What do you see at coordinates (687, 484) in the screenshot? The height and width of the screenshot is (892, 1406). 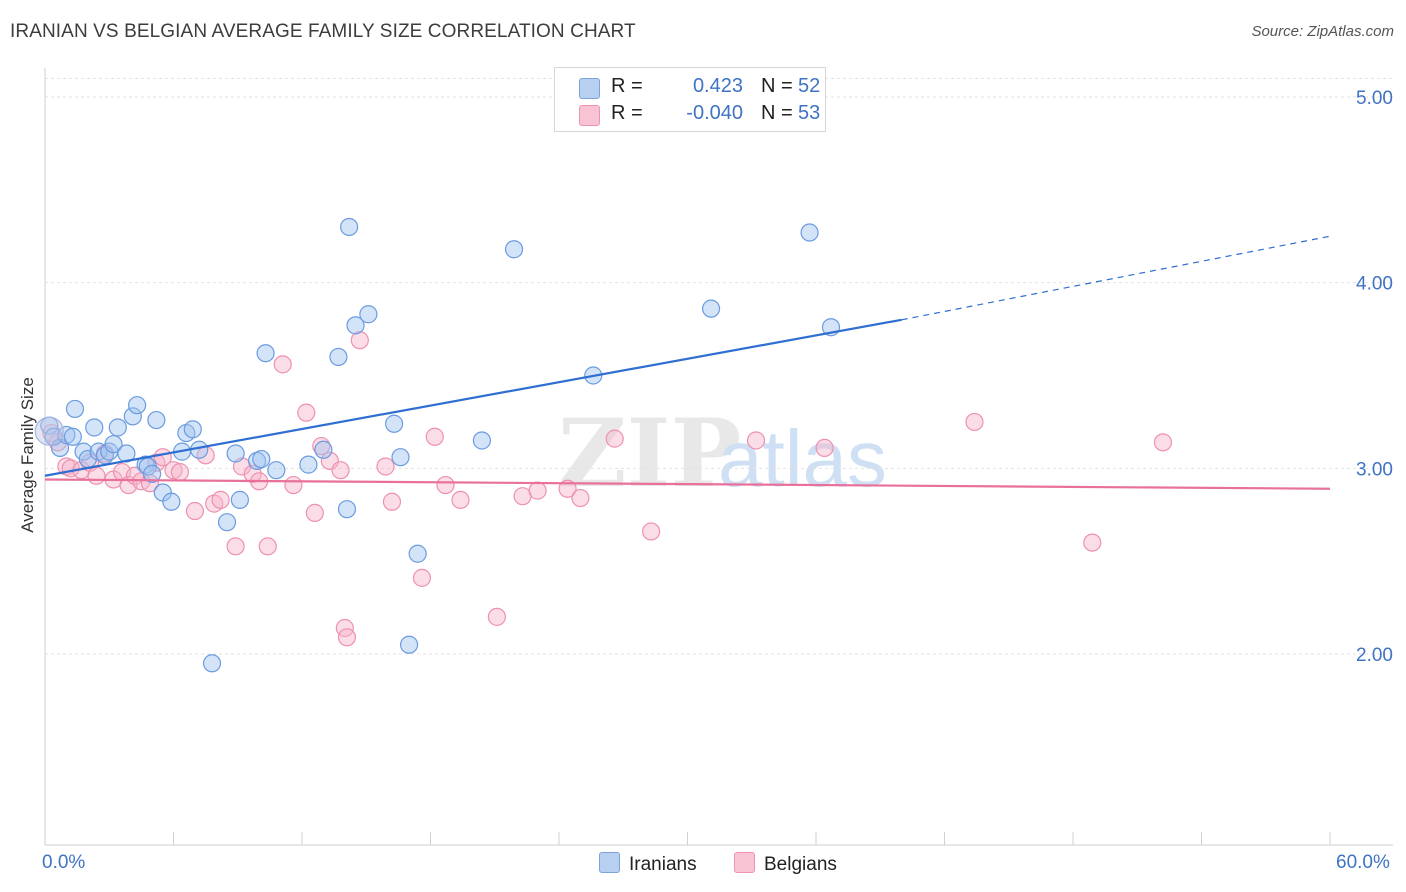 I see `belgians-trend-line` at bounding box center [687, 484].